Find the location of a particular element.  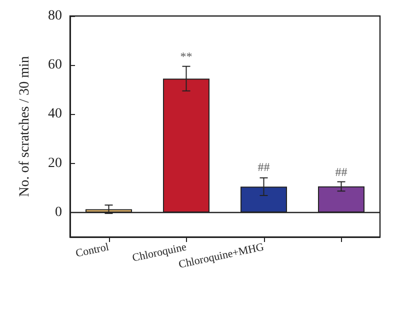

y-tick-label: 80 is located at coordinates (55, 16).